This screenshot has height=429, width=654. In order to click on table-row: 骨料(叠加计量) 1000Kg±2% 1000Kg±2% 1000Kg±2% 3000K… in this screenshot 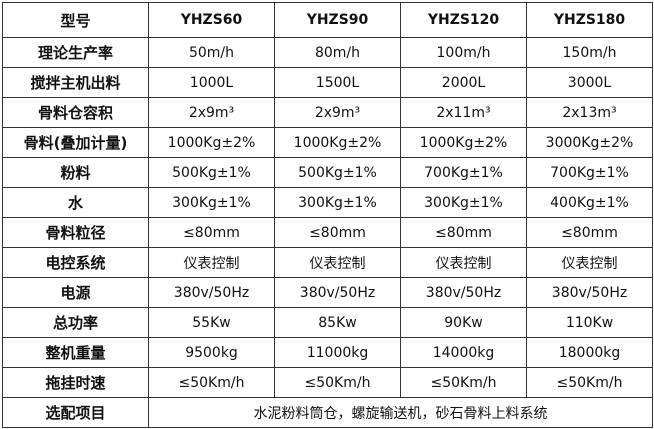, I will do `click(327, 142)`.